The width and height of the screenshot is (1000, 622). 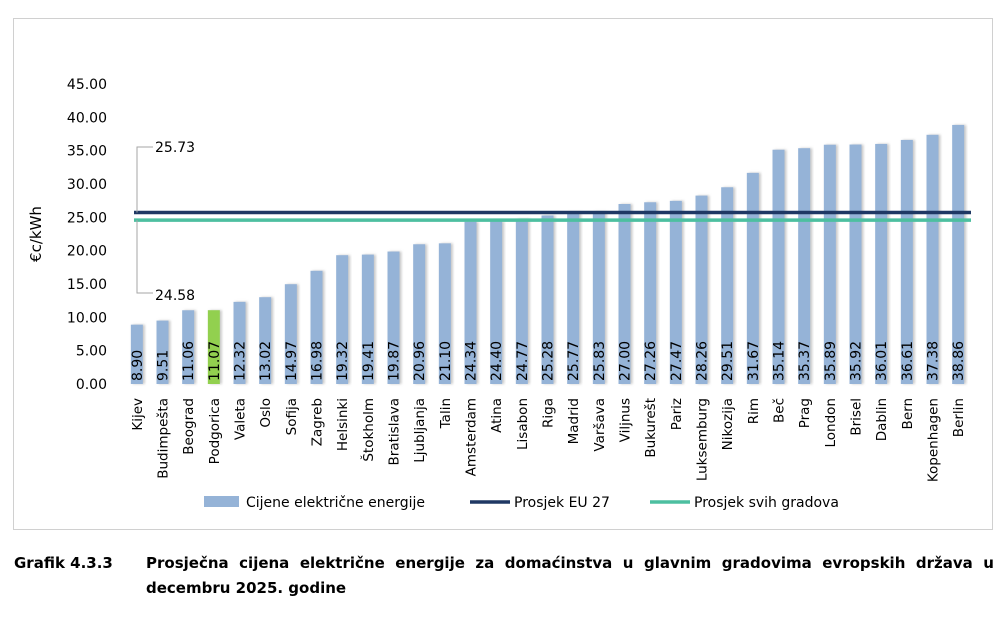 What do you see at coordinates (318, 361) in the screenshot?
I see `bar-value-label: 16.98` at bounding box center [318, 361].